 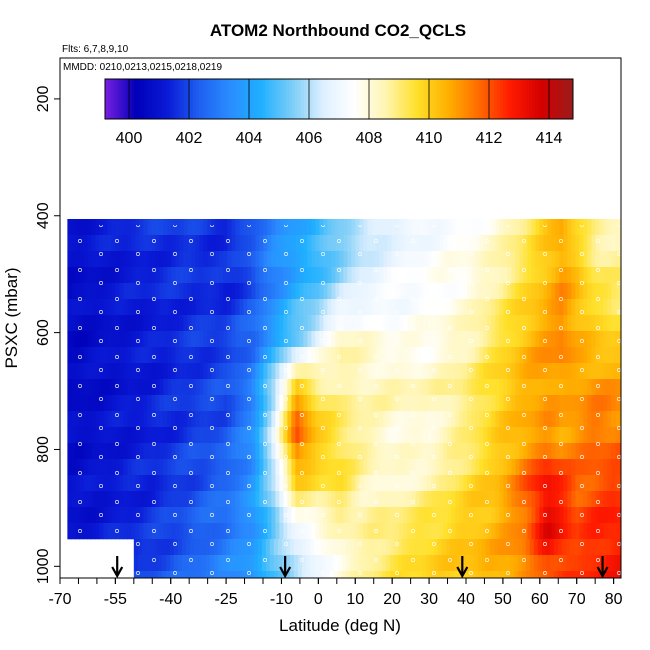 I want to click on y-tick-label: 1000, so click(x=43, y=566).